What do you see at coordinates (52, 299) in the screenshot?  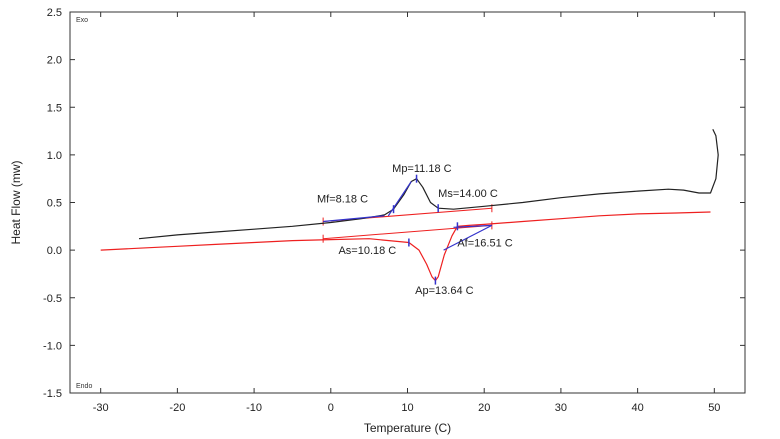 I see `y-tick-label: -0.5` at bounding box center [52, 299].